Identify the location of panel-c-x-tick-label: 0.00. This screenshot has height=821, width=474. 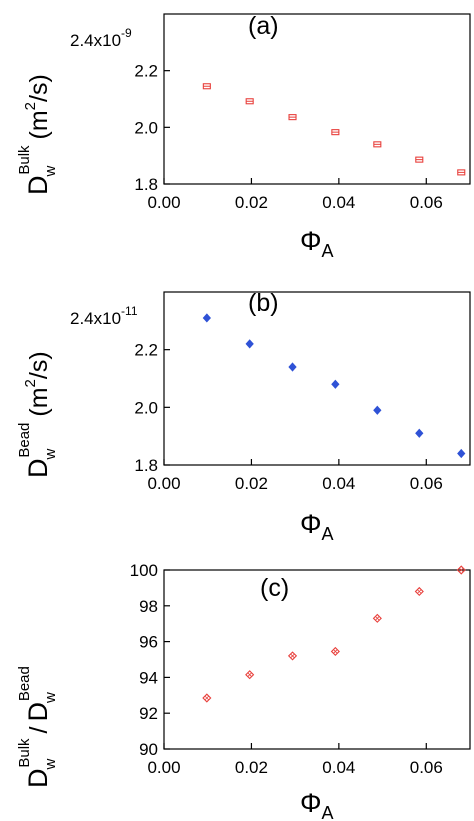
(163, 767).